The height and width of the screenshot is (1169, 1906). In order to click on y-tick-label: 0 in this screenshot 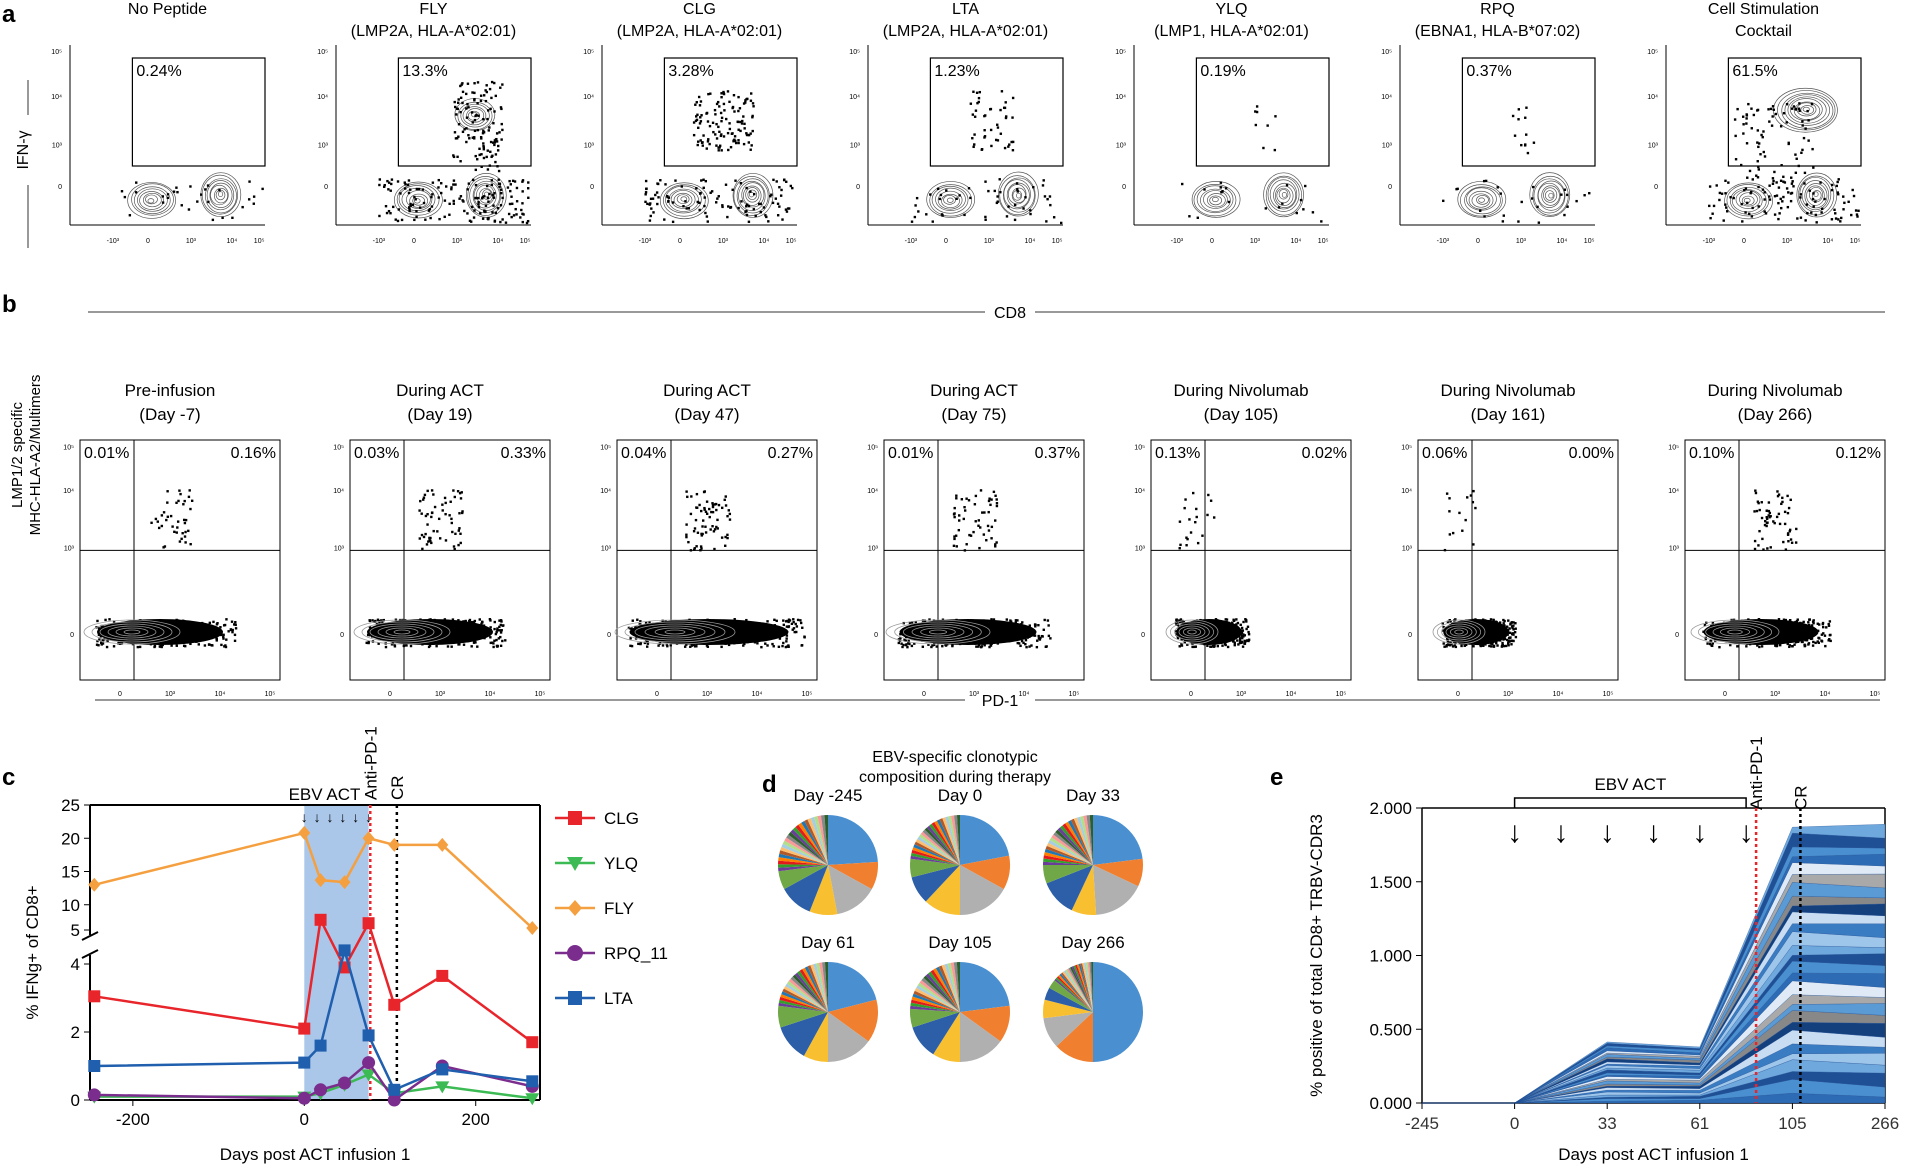, I will do `click(609, 635)`.